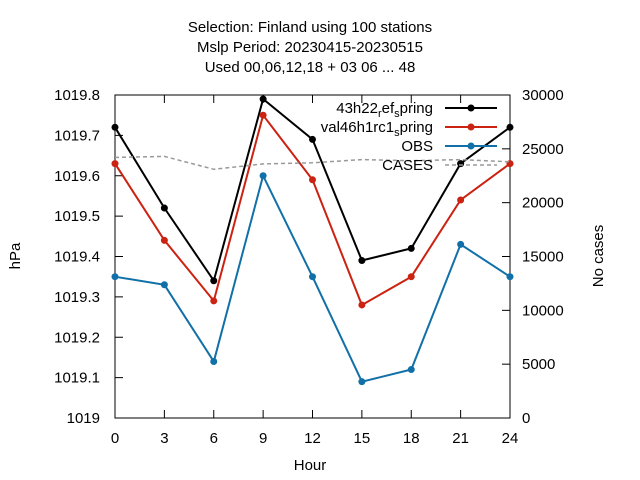 The height and width of the screenshot is (480, 640). Describe the element at coordinates (357, 127) in the screenshot. I see `legend-label-part: val46h1rc1` at that location.